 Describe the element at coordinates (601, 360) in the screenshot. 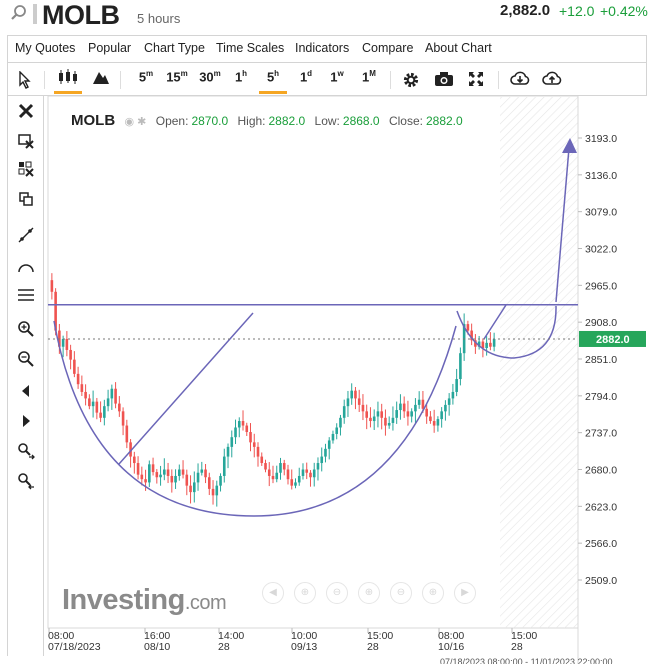

I see `y-tick-label: 2851.0` at that location.